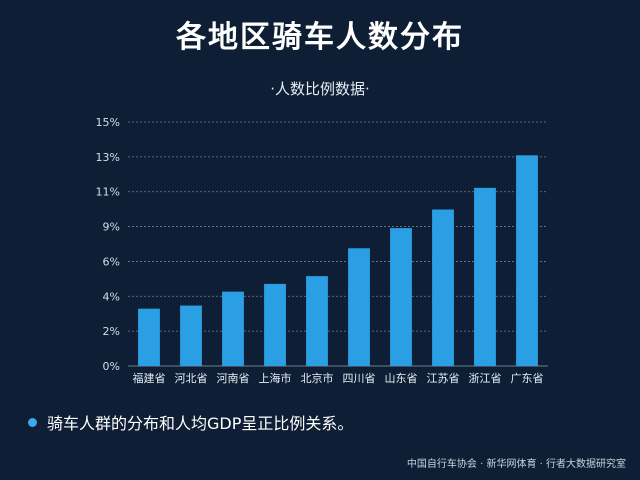 This screenshot has width=640, height=480. Describe the element at coordinates (149, 378) in the screenshot. I see `x-tick-label: 福建省` at that location.